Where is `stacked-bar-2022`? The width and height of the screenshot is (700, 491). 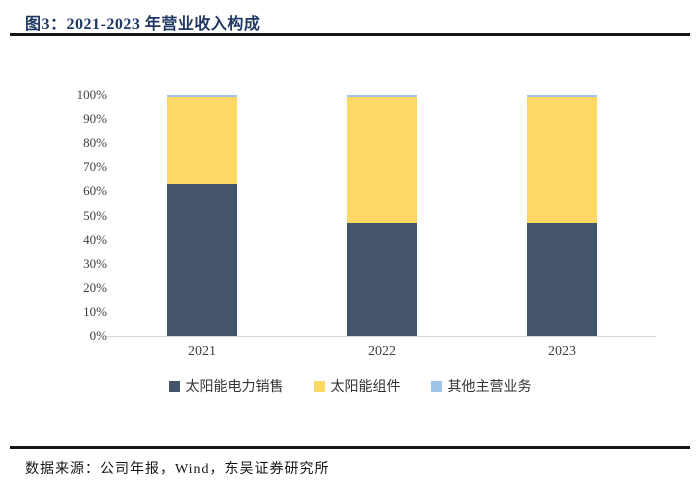 stacked-bar-2022 is located at coordinates (382, 215).